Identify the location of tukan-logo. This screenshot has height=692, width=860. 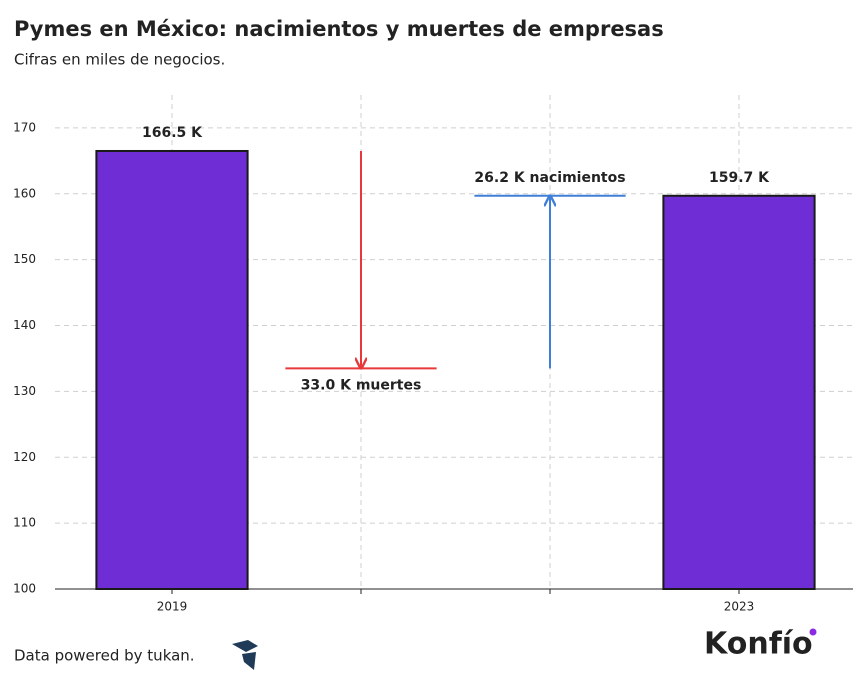
(245, 655).